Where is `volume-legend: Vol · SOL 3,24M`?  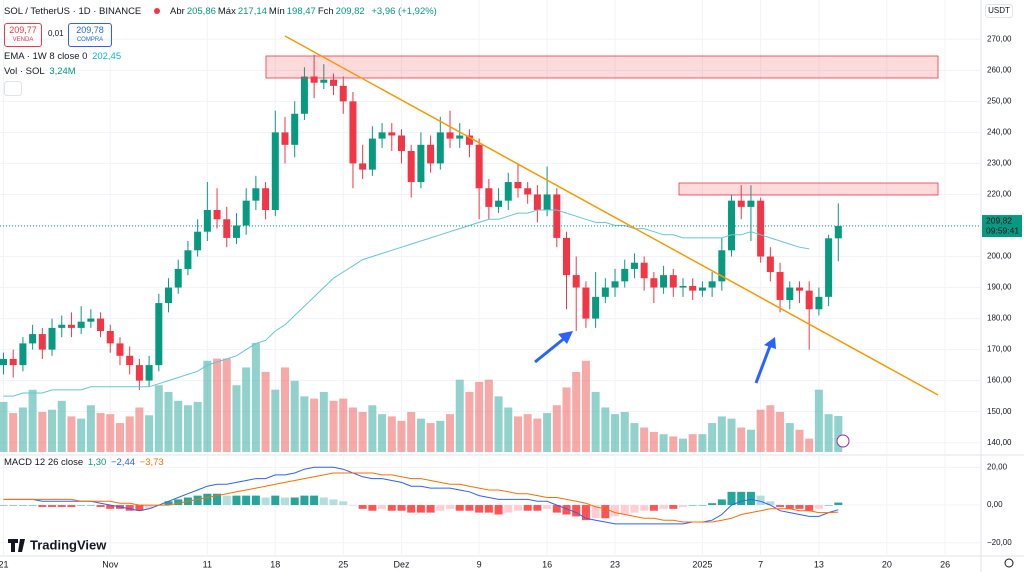
volume-legend: Vol · SOL 3,24M is located at coordinates (41, 71).